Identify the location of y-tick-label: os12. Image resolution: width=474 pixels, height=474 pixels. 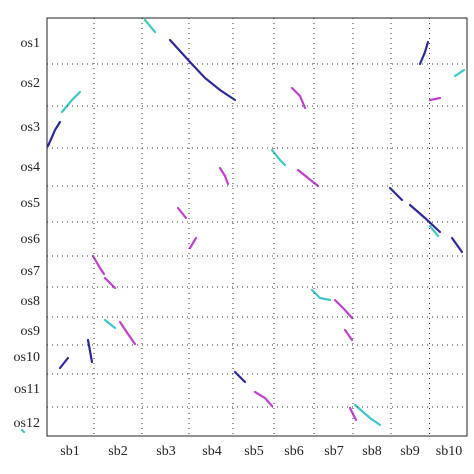
(27, 423).